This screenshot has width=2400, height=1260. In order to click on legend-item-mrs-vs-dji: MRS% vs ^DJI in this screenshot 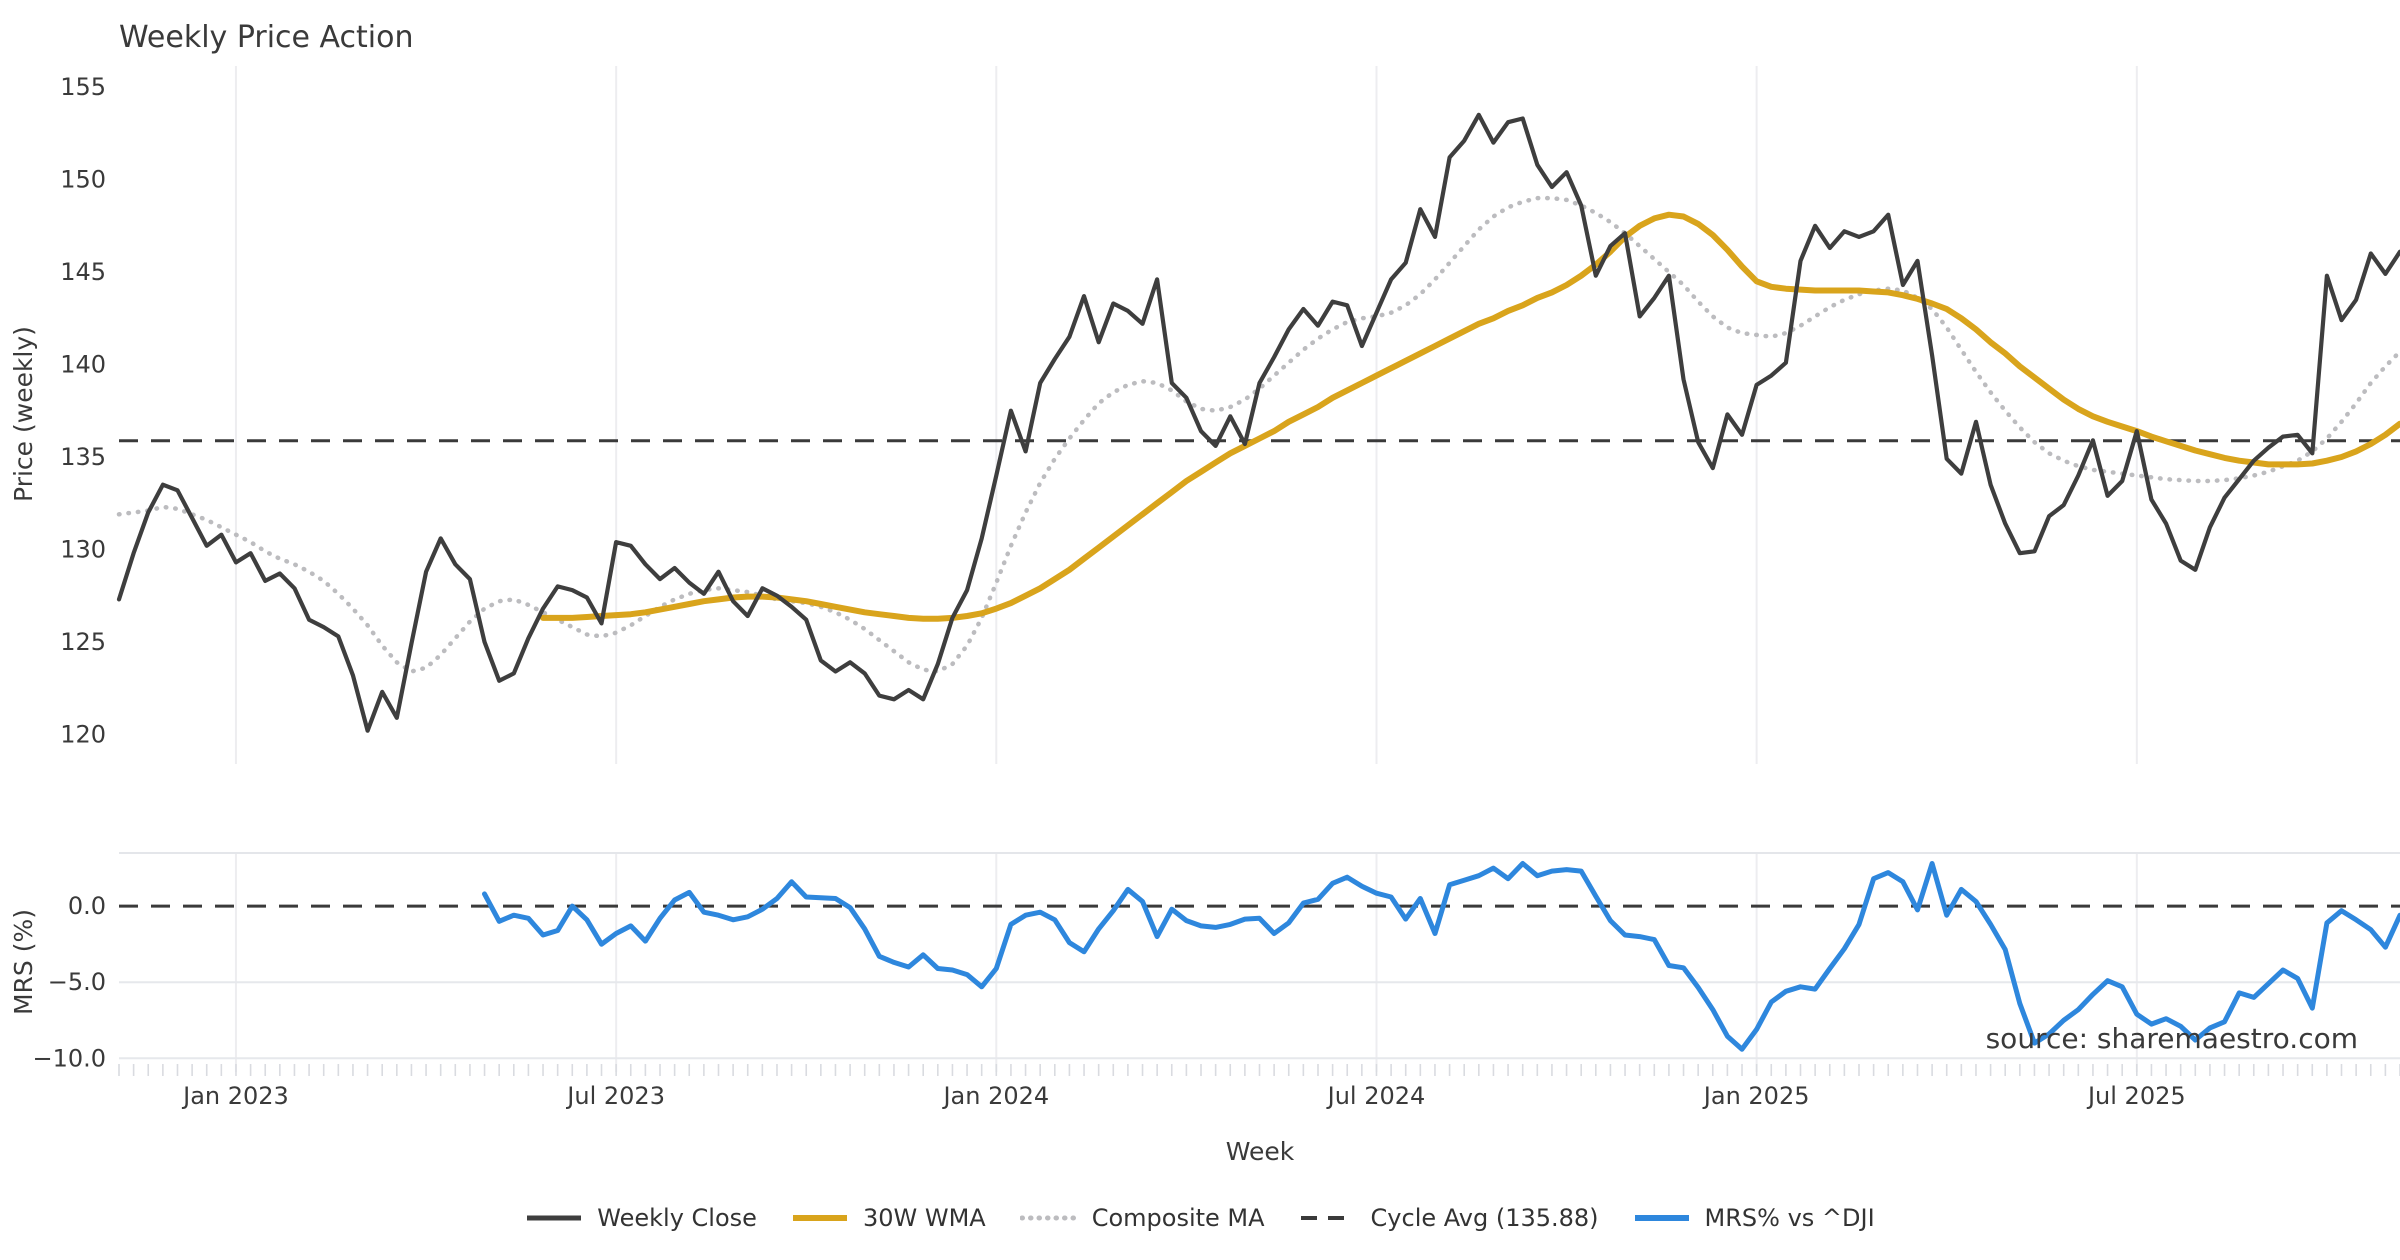, I will do `click(1754, 1218)`.